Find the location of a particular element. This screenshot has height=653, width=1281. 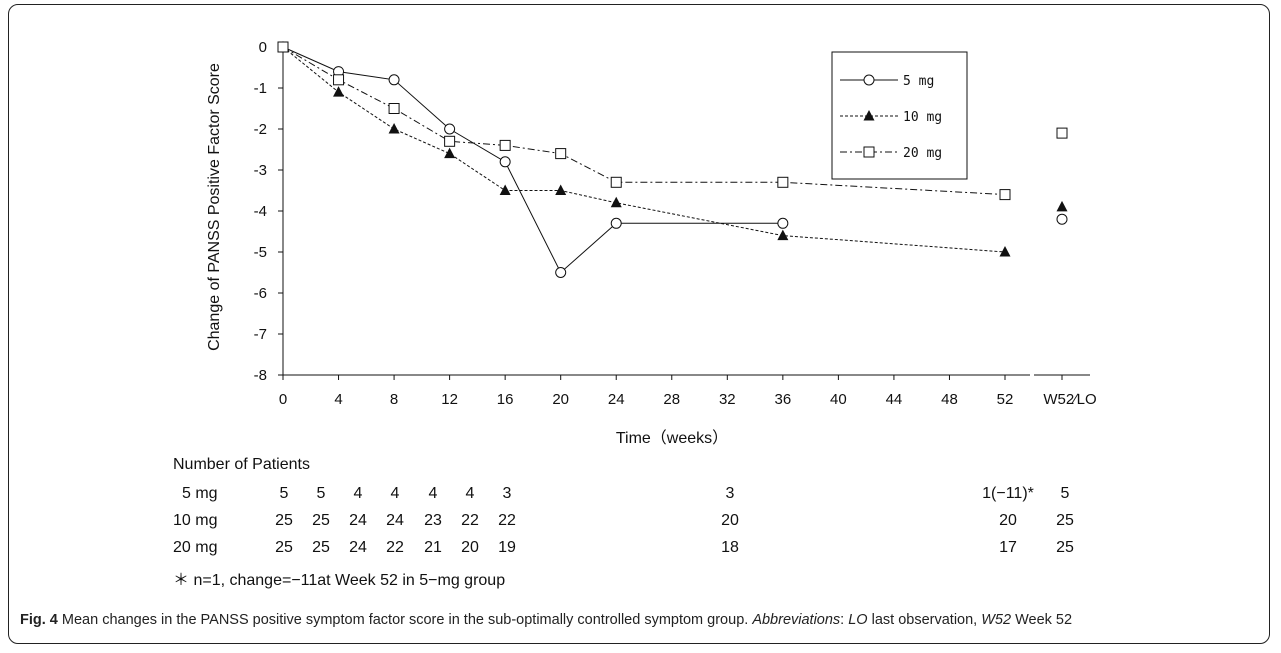

y-tick-label: -7 is located at coordinates (260, 334).